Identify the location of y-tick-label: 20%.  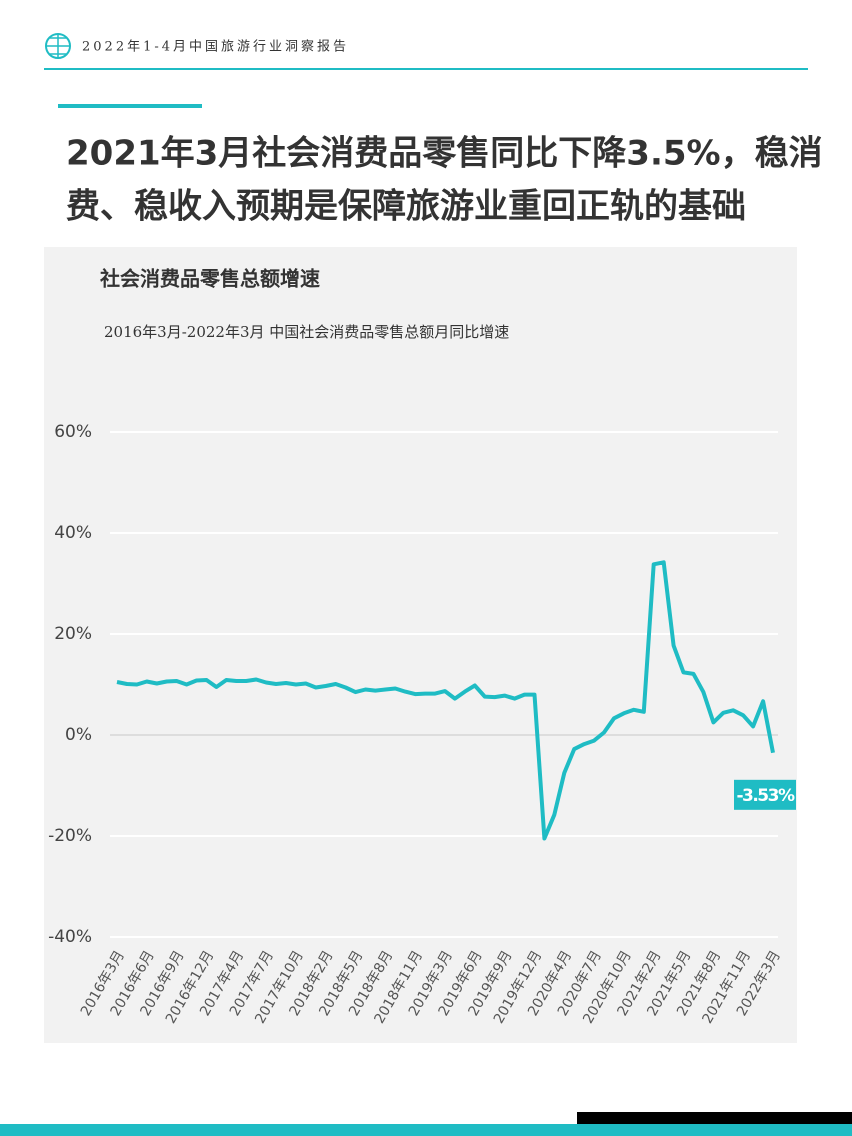
(73, 634).